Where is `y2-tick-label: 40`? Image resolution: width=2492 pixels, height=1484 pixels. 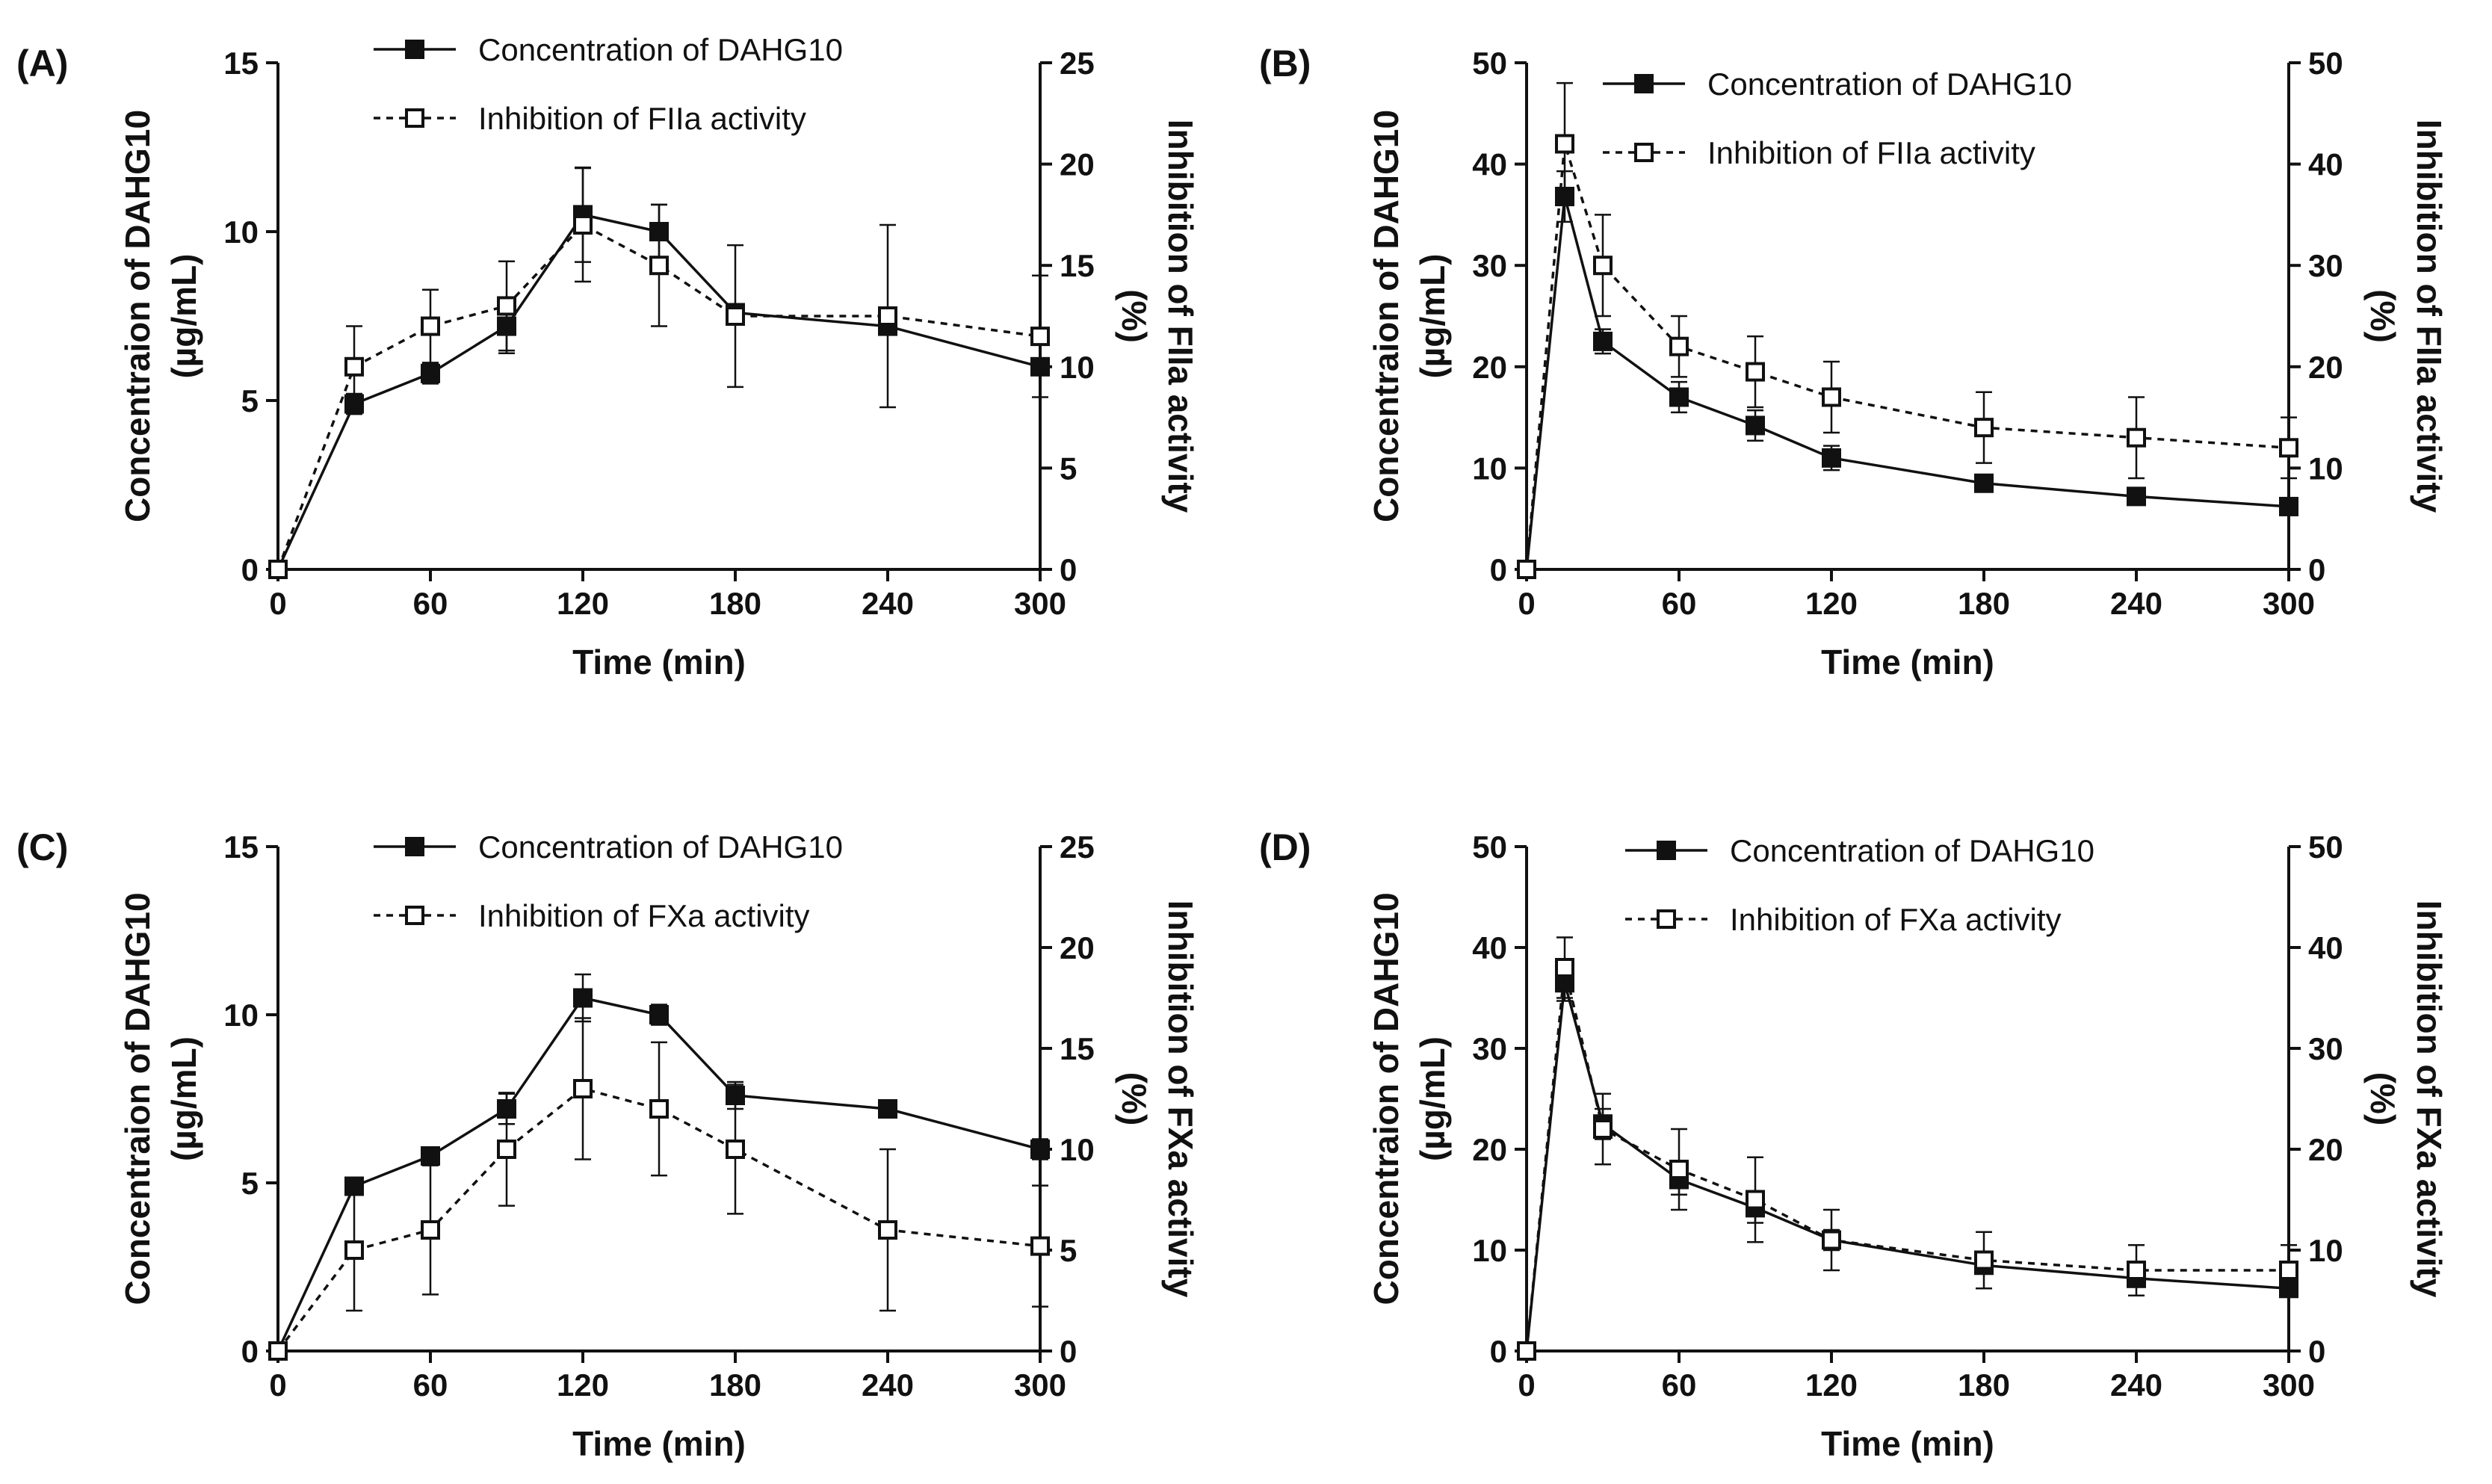
y2-tick-label: 40 is located at coordinates (2325, 948).